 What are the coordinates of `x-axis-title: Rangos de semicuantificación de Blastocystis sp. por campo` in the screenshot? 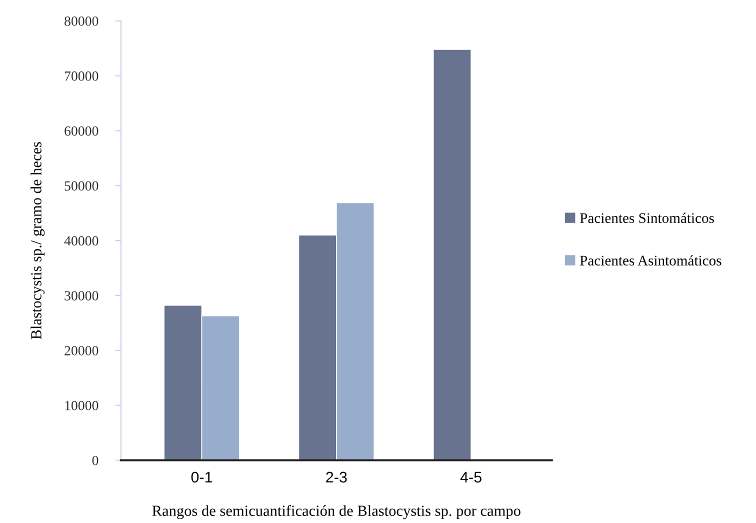 It's located at (336, 512).